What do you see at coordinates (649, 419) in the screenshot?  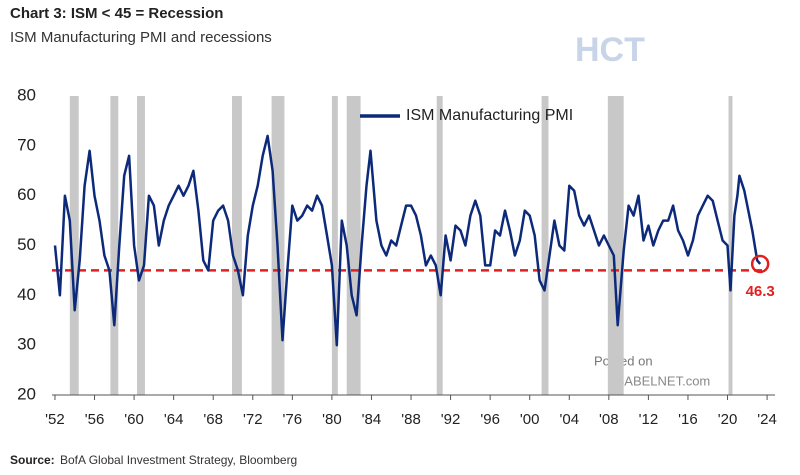 I see `x-tick-label: '12` at bounding box center [649, 419].